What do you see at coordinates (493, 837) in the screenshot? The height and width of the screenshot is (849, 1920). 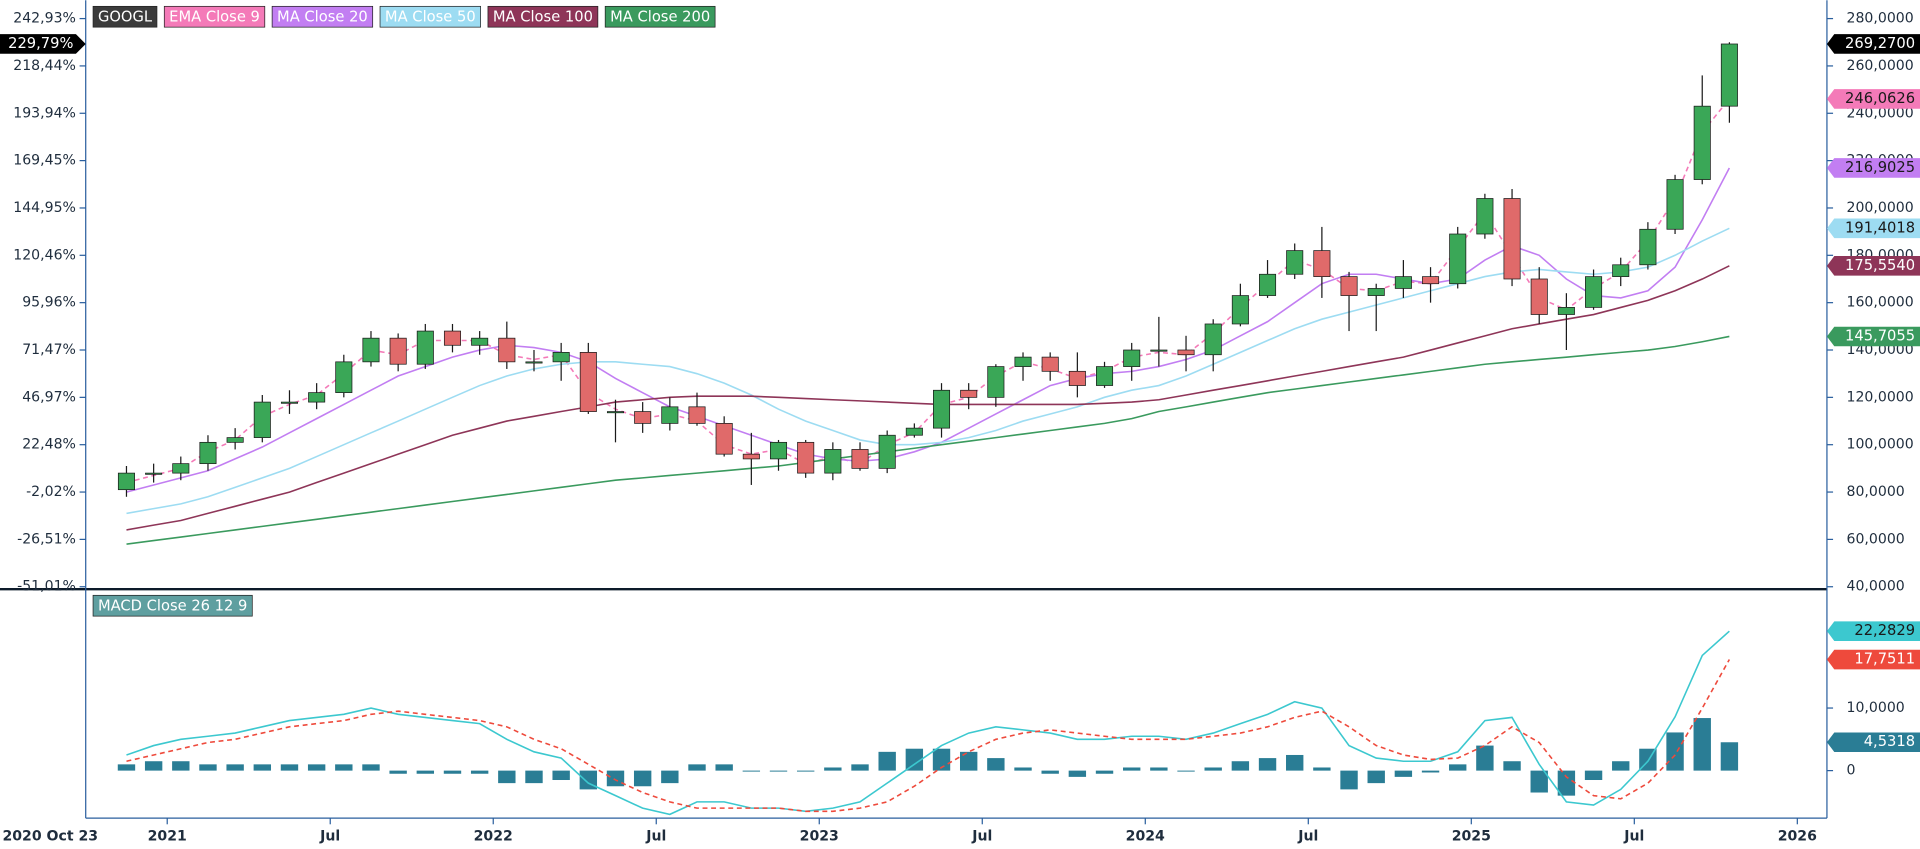 I see `x-tick-label: 2022` at bounding box center [493, 837].